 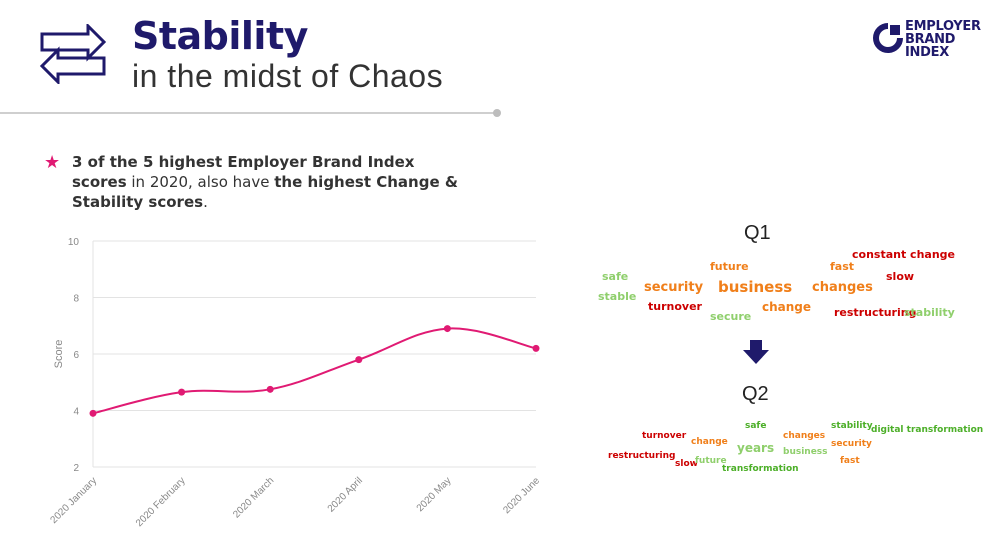 I want to click on page-subtitle: in the midst of Chaos, so click(x=288, y=76).